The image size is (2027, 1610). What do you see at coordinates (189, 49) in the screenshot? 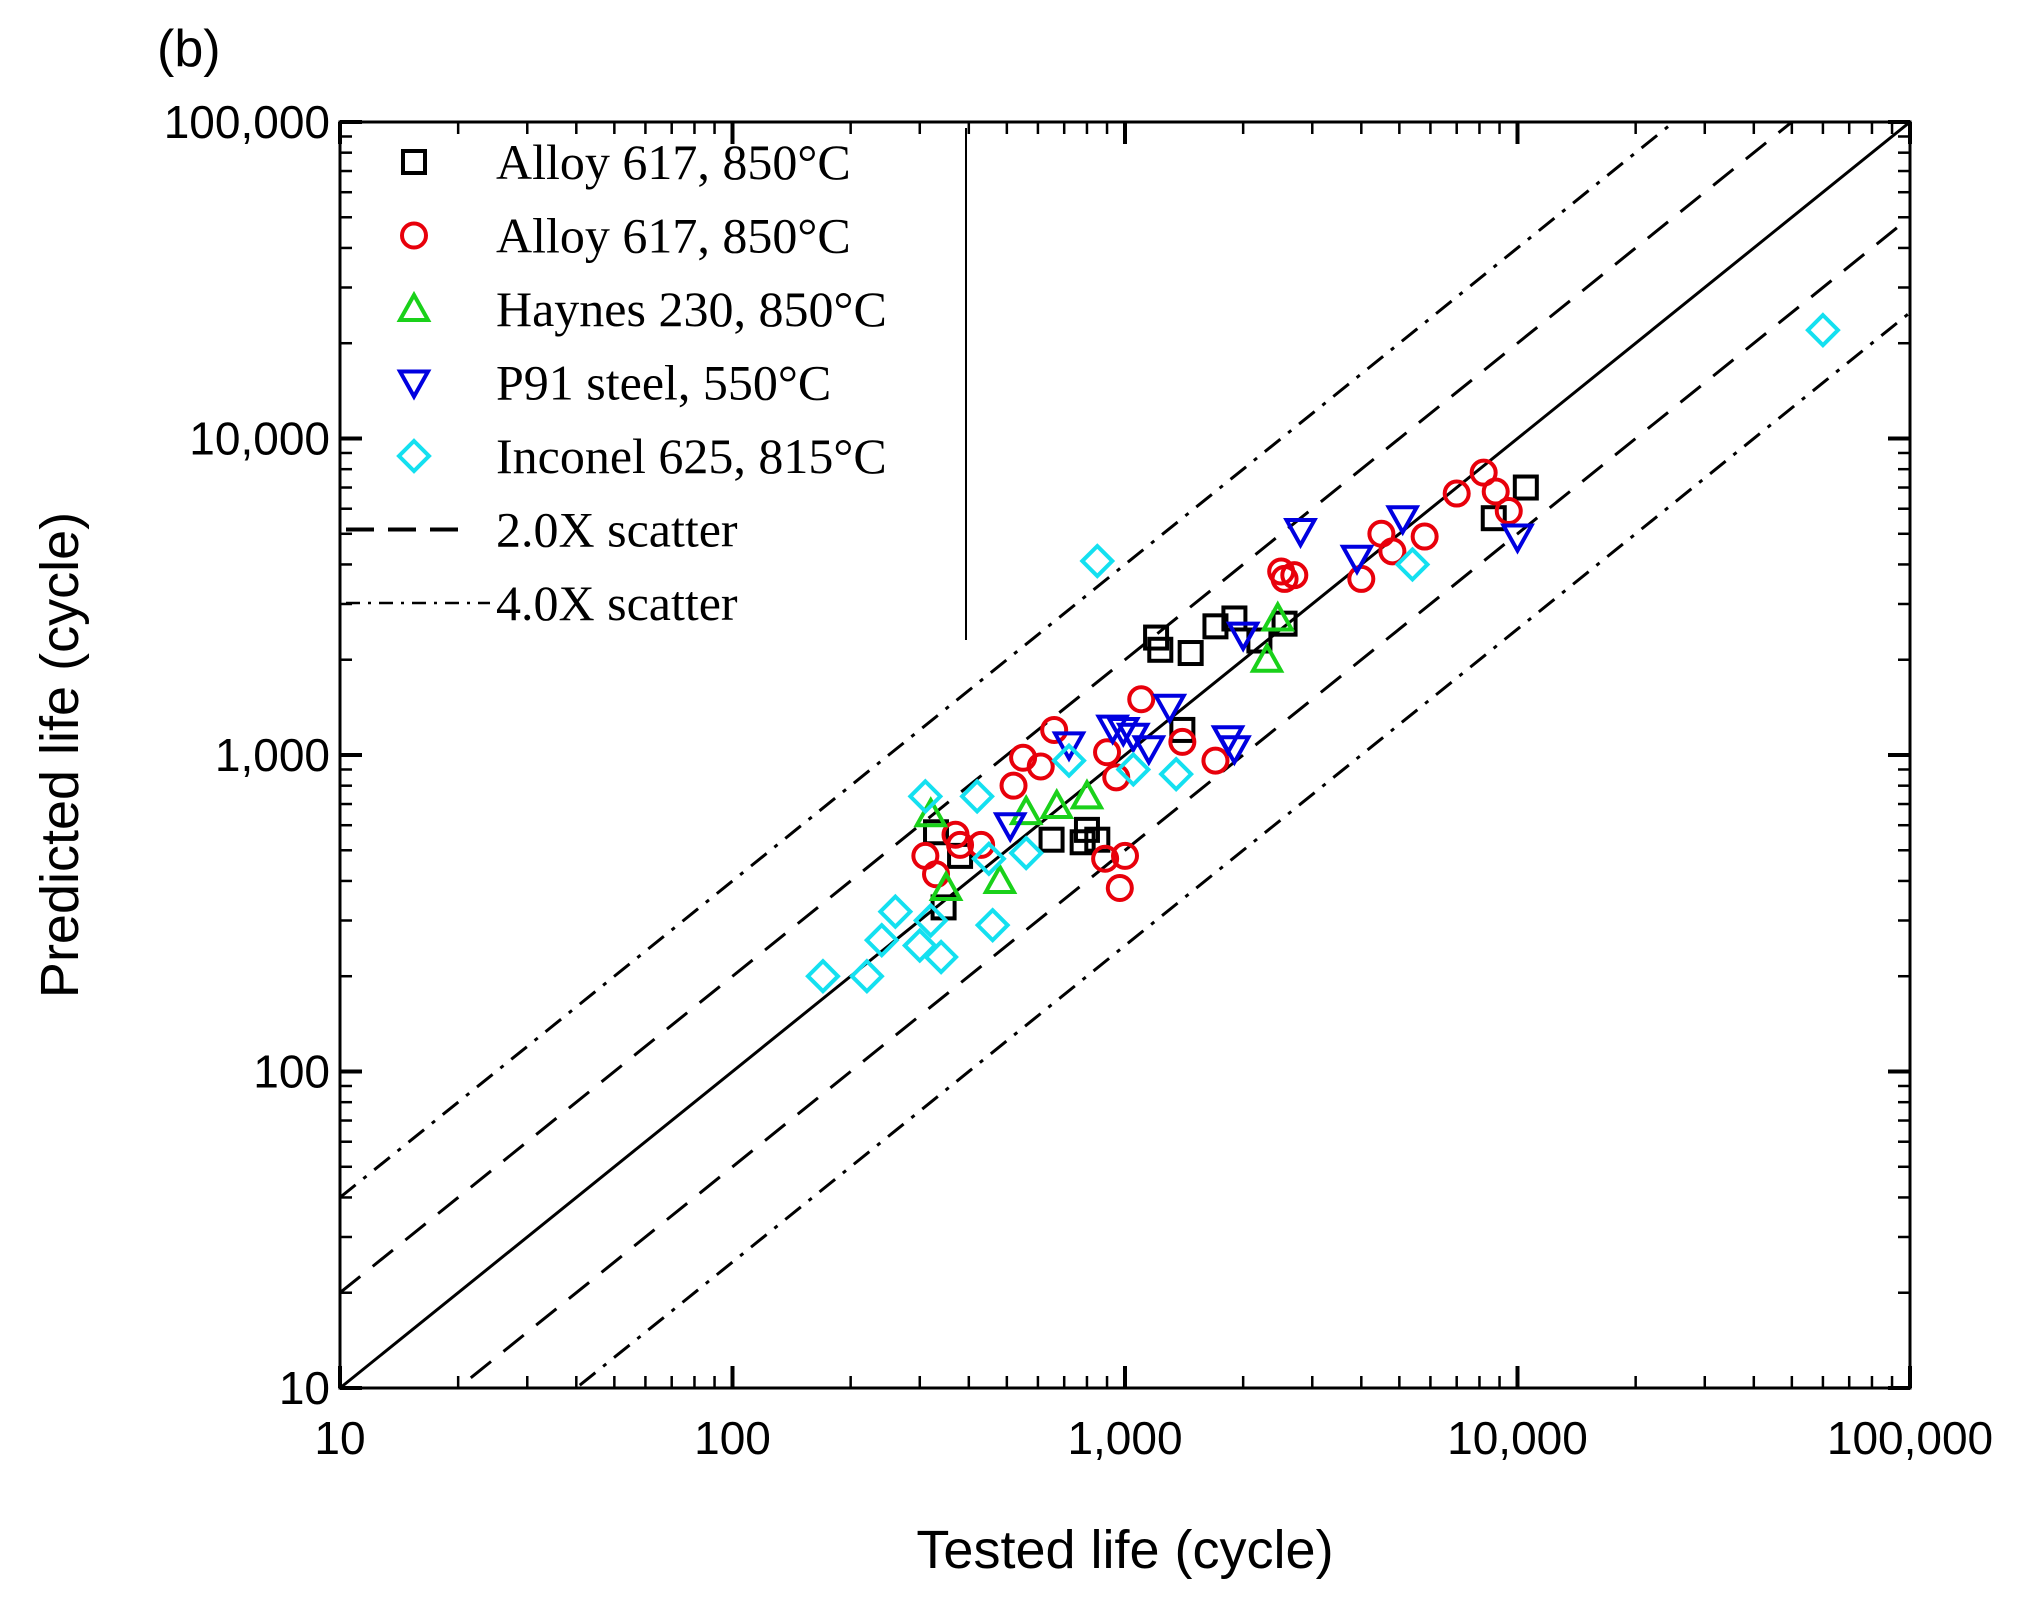
I see `panel-label: (b)` at bounding box center [189, 49].